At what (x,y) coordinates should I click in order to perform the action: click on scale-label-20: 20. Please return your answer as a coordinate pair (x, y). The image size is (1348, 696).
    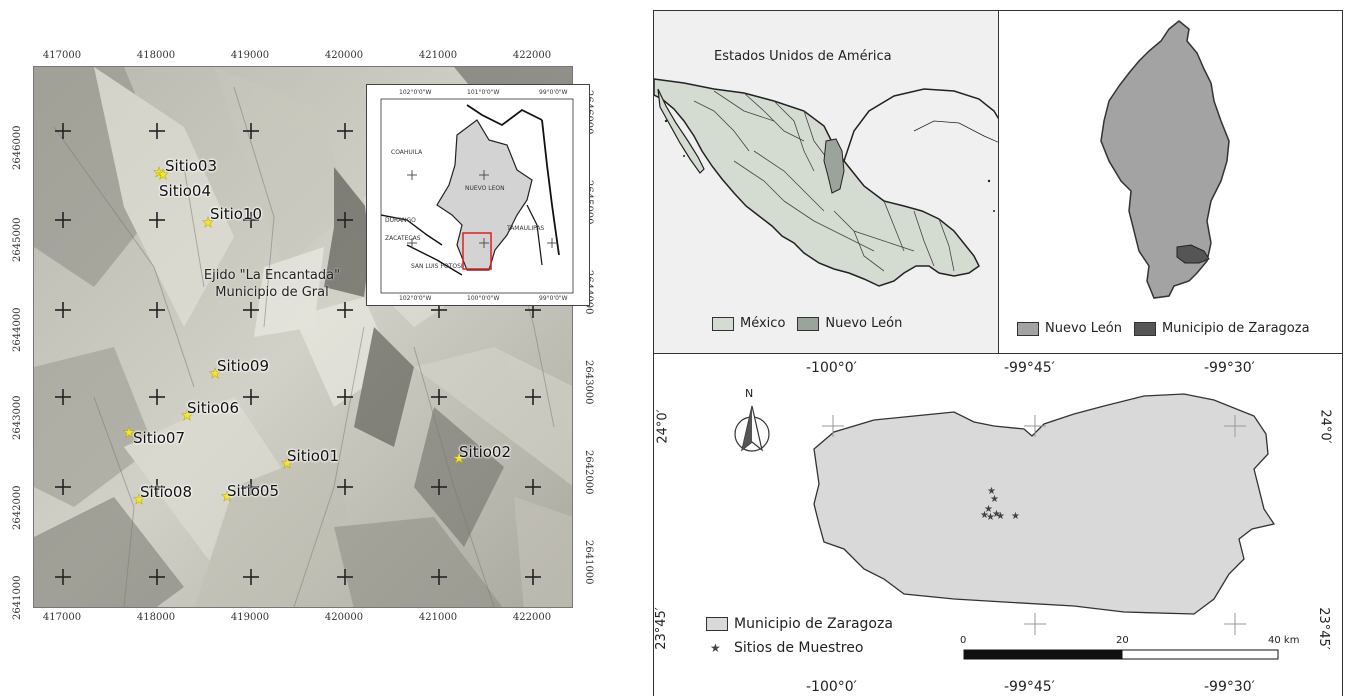
    Looking at the image, I should click on (1122, 640).